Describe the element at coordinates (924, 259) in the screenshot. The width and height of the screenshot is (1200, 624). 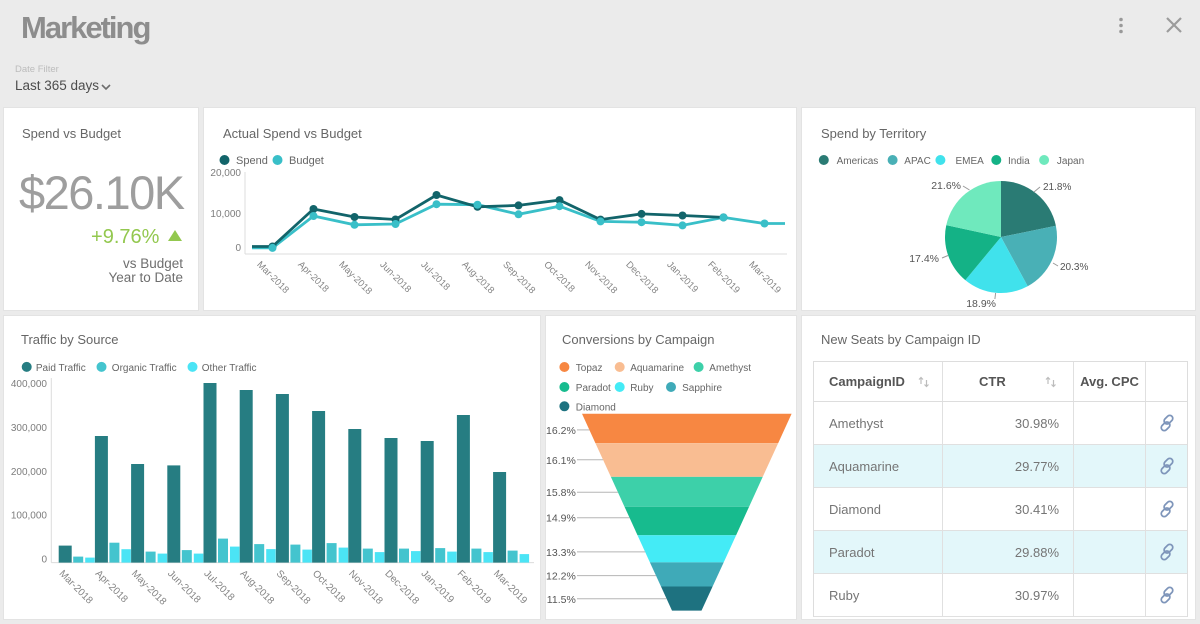
I see `svg-text: 17.4%` at that location.